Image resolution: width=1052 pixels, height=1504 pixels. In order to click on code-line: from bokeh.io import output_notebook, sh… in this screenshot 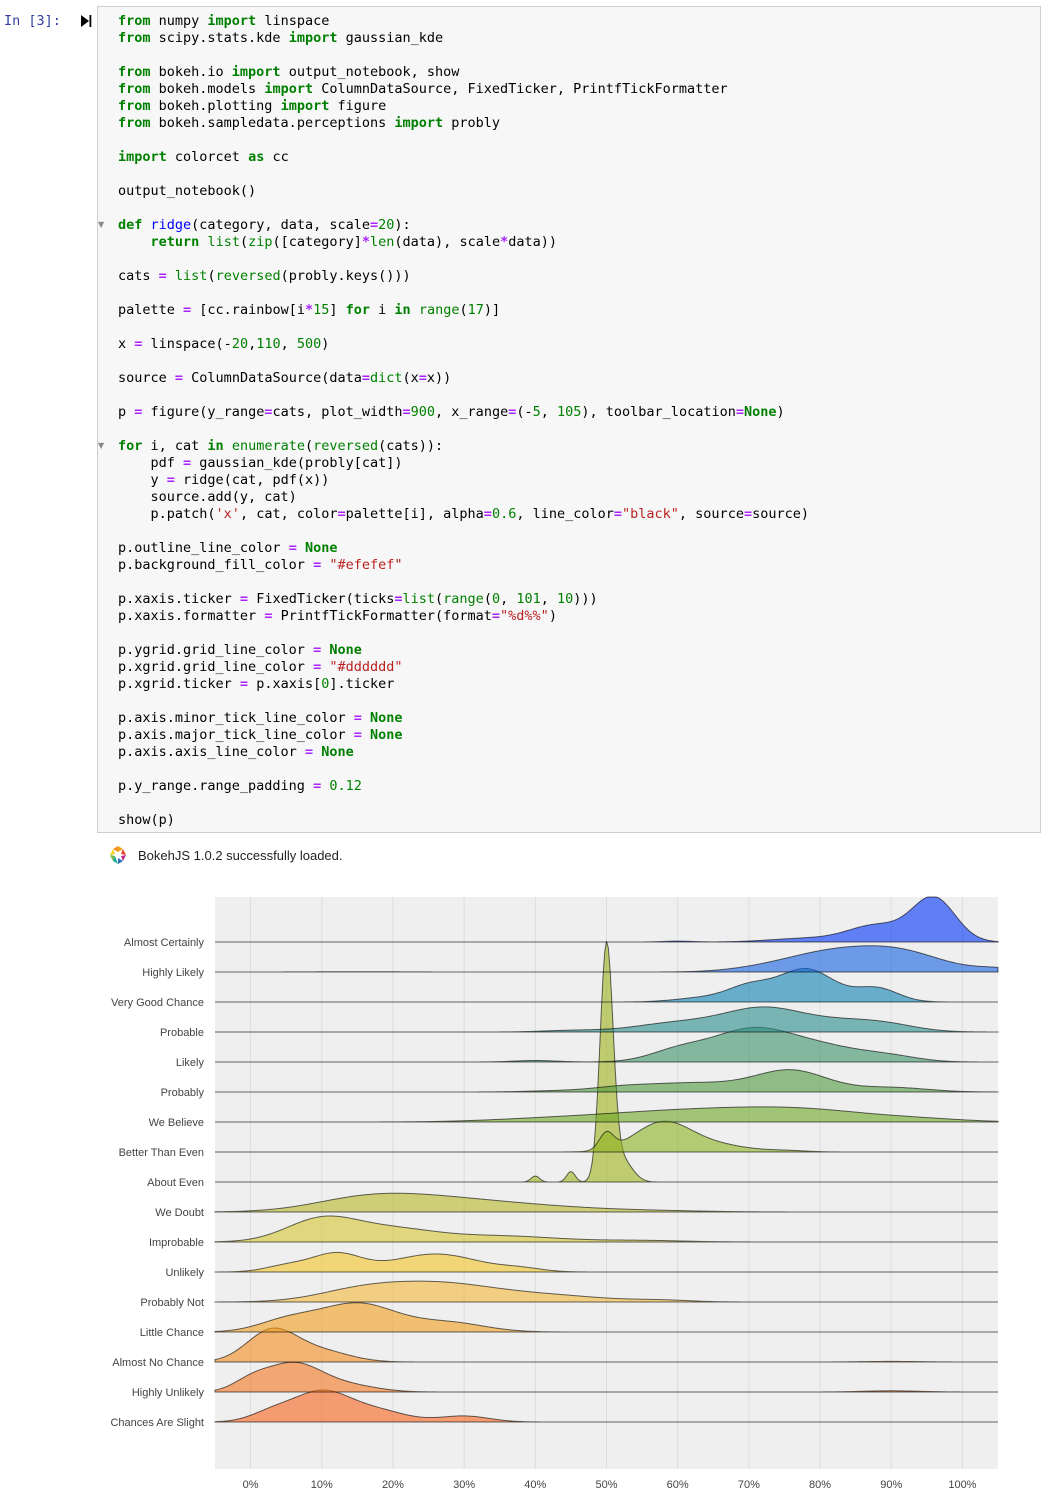, I will do `click(289, 72)`.